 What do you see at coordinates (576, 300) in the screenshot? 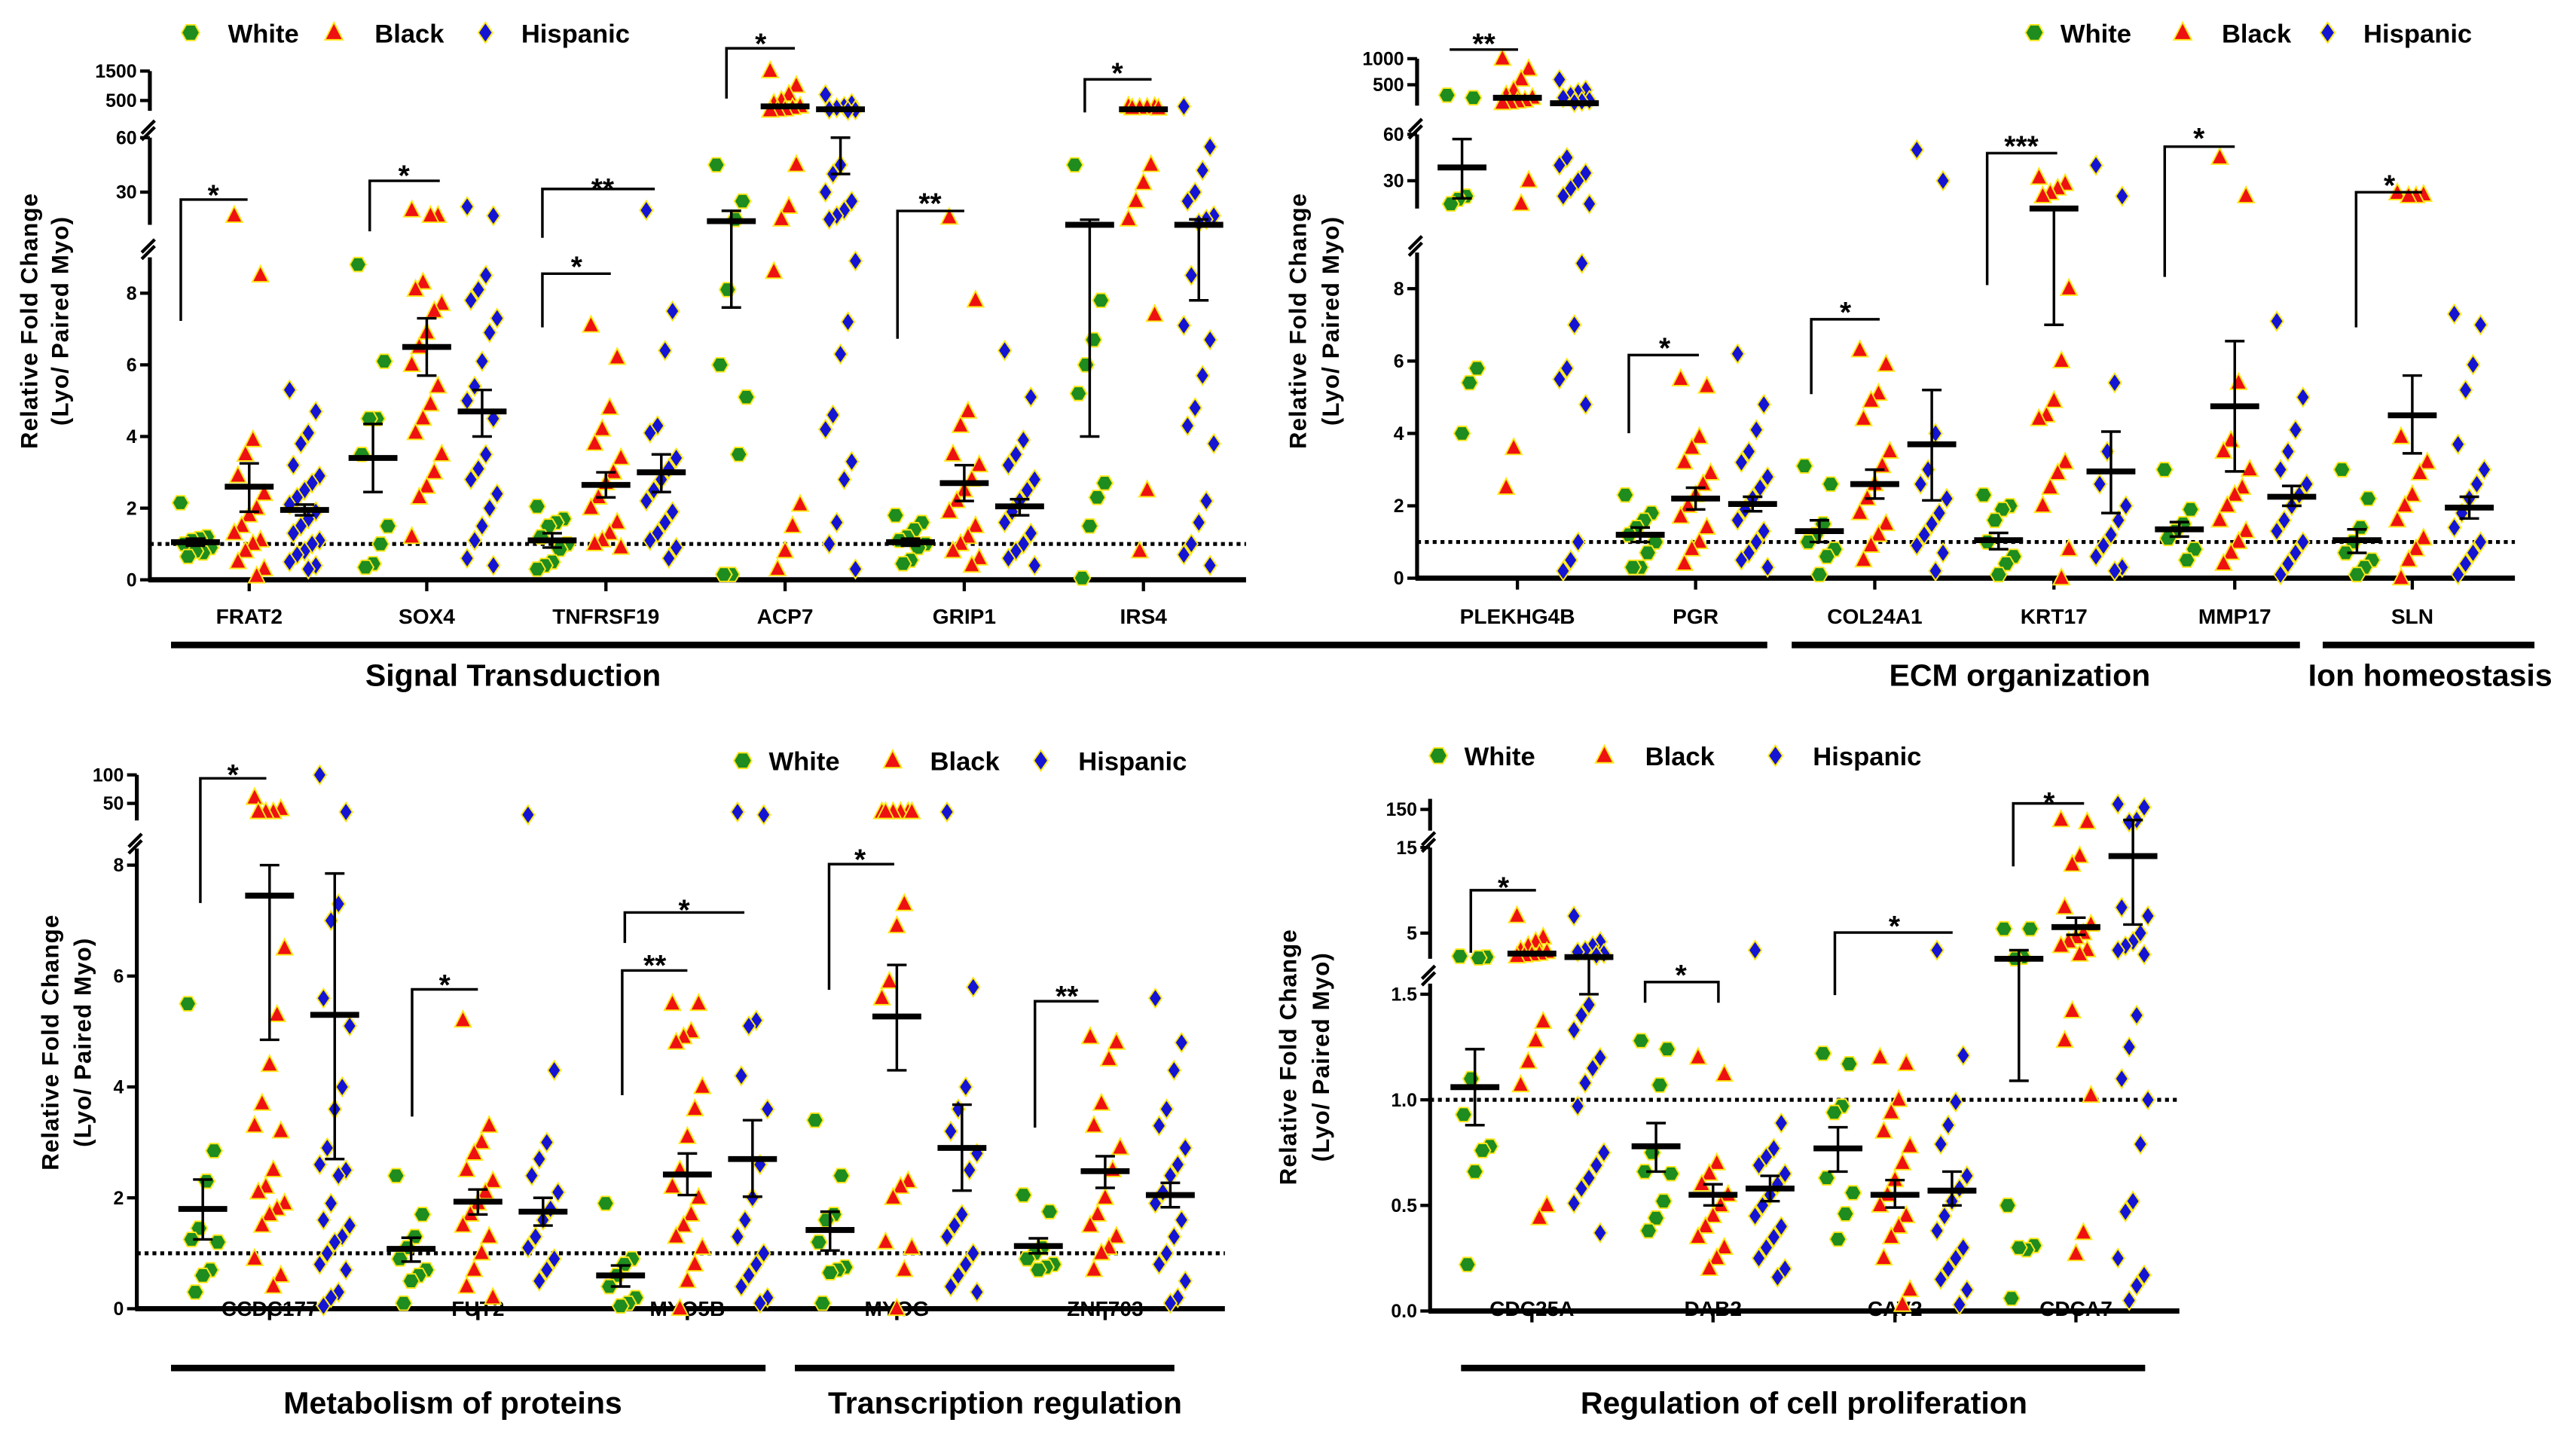
I see `significance-bracket` at bounding box center [576, 300].